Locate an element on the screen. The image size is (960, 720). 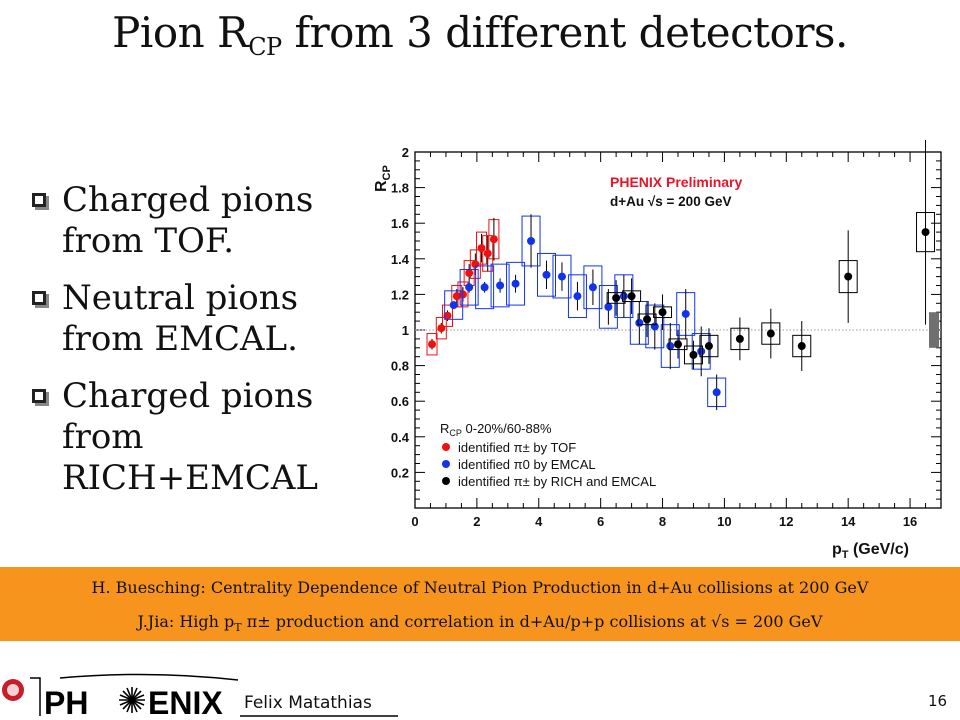
bullet-item: Neutral pions from EMCAL. is located at coordinates (195, 319).